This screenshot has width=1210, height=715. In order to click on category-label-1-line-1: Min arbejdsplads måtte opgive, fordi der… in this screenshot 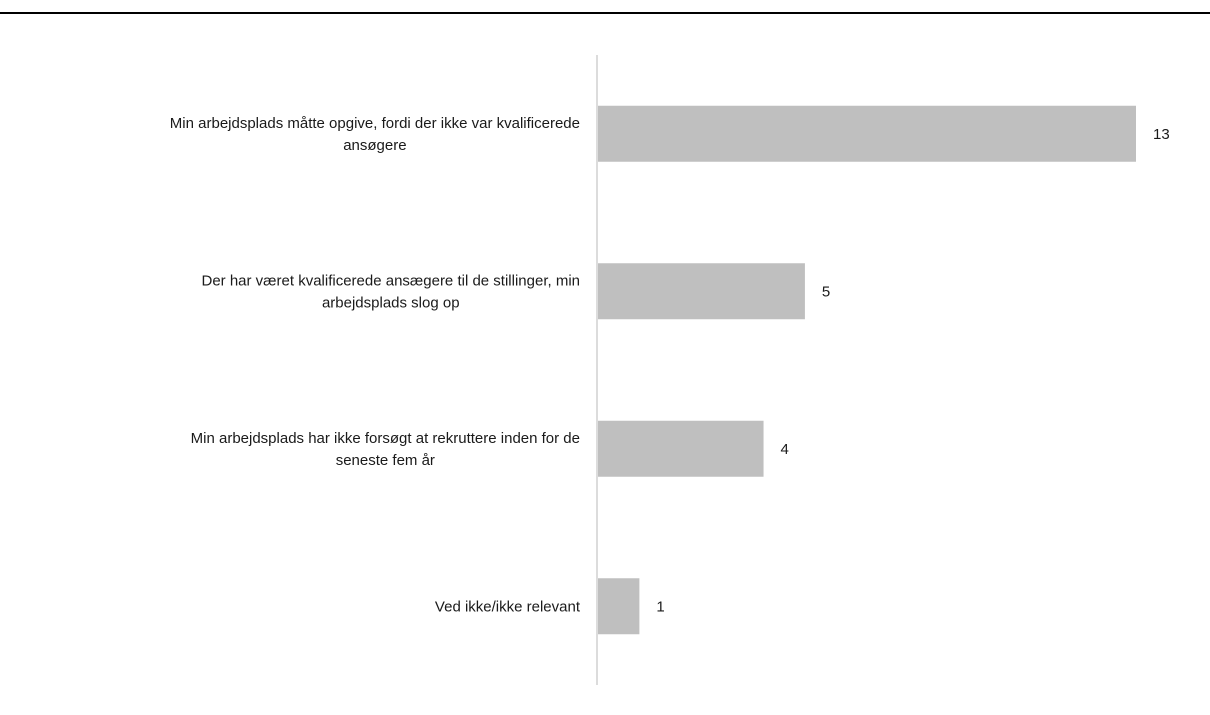, I will do `click(375, 123)`.